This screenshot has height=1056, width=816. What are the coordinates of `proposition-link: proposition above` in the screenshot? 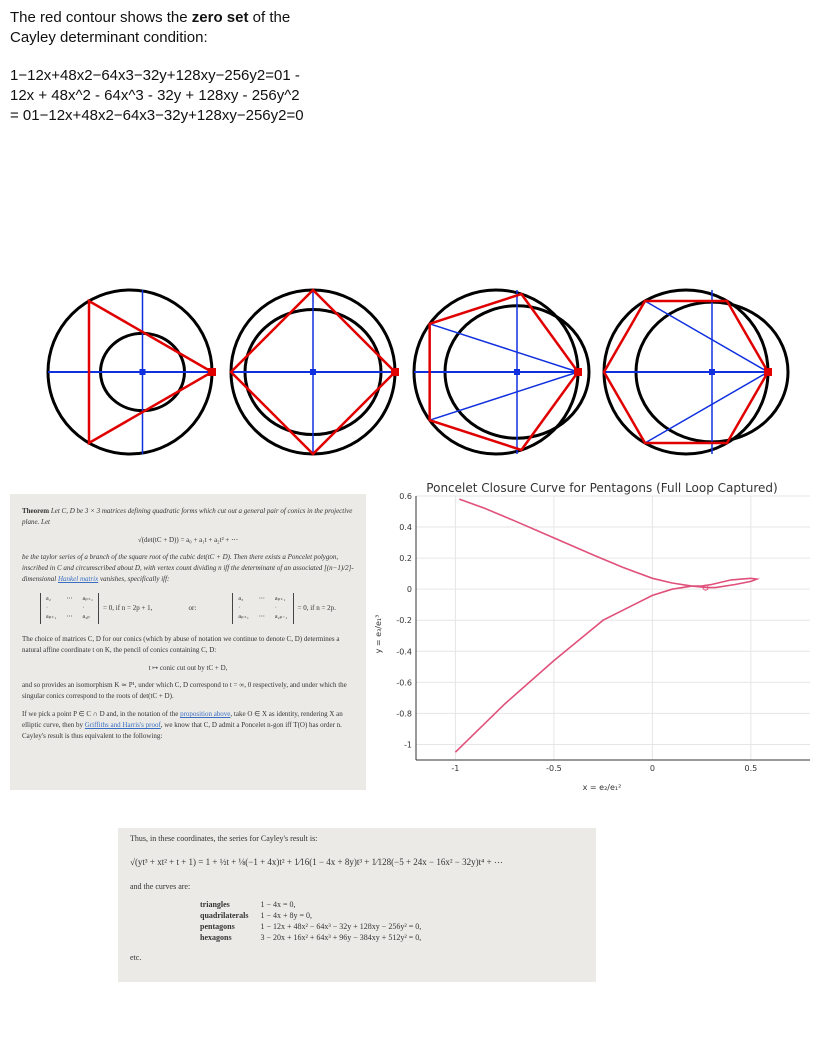 It's located at (205, 714).